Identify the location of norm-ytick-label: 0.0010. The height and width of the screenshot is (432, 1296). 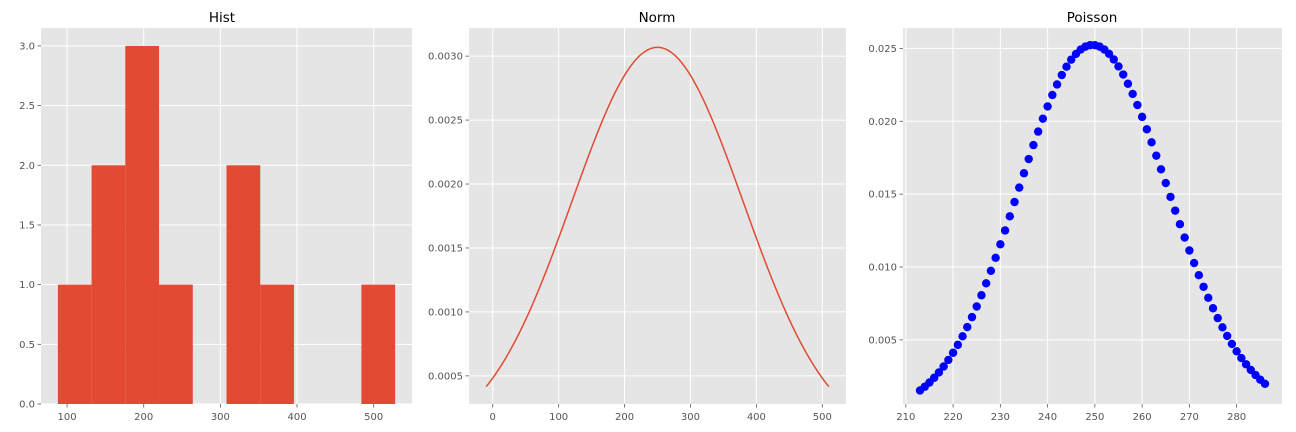
(445, 312).